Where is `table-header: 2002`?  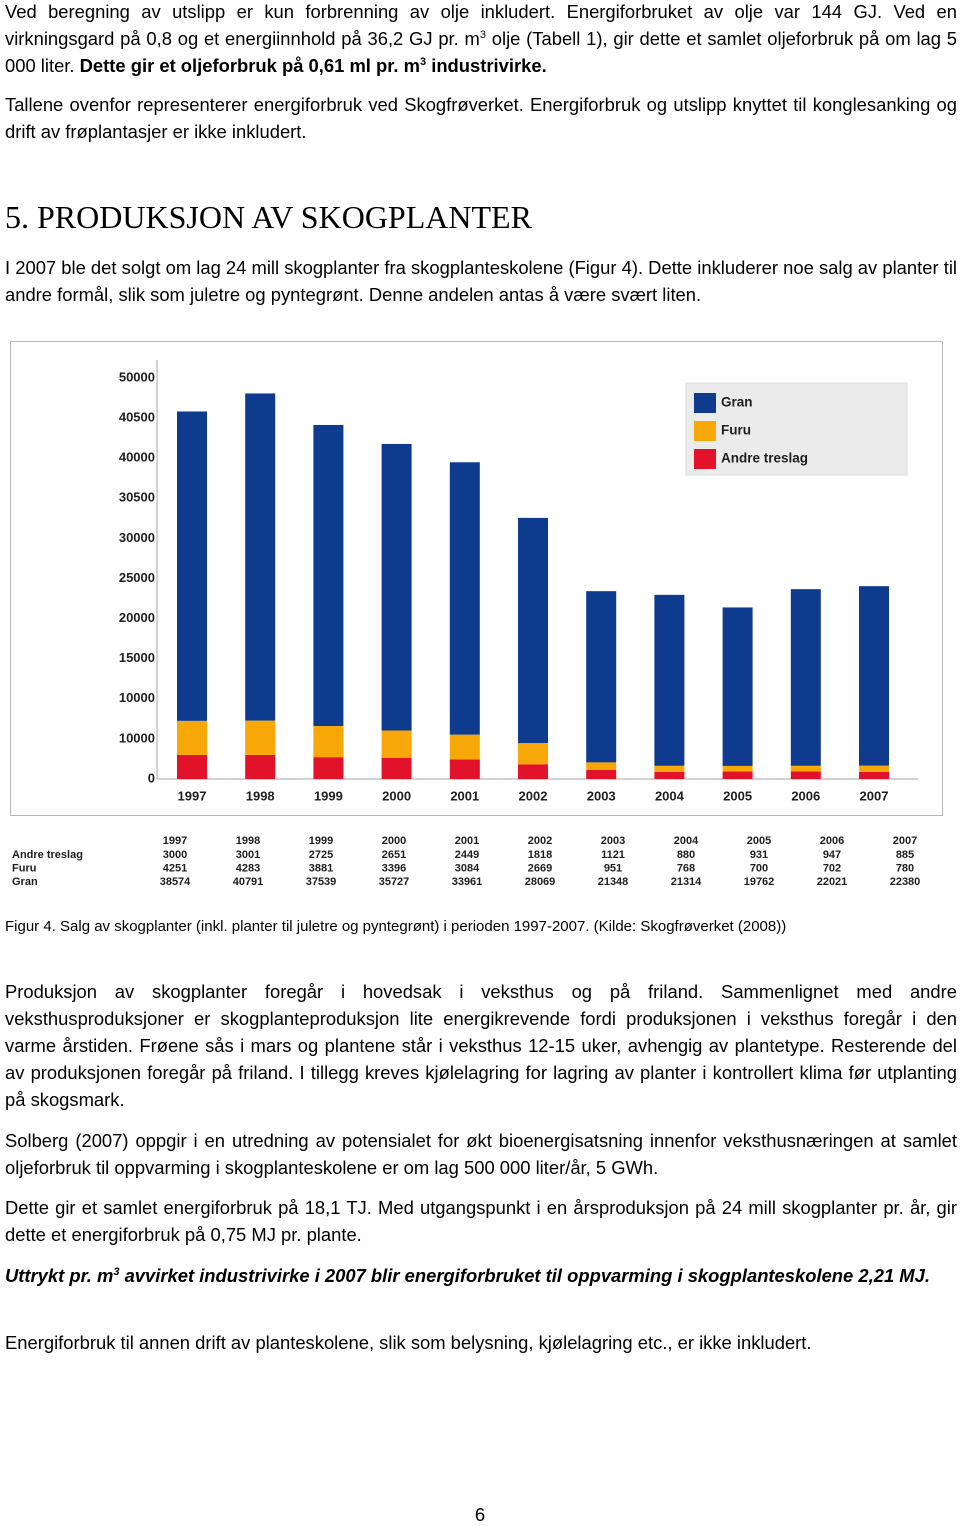 table-header: 2002 is located at coordinates (540, 841).